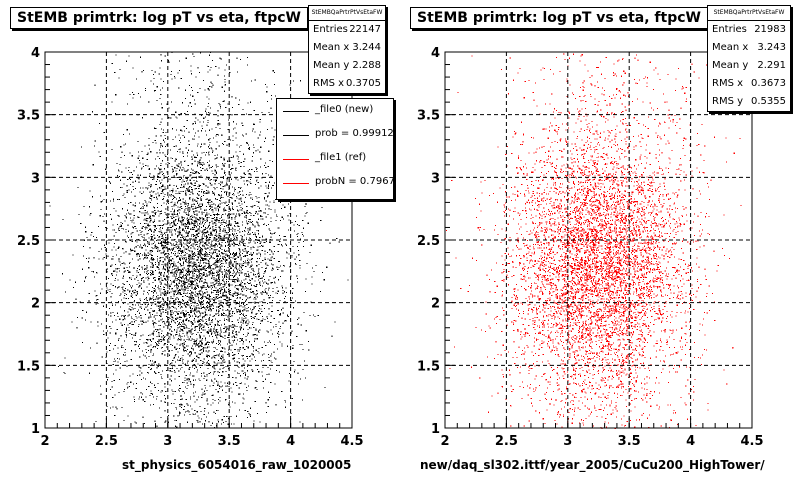 The width and height of the screenshot is (800, 480). What do you see at coordinates (237, 465) in the screenshot?
I see `left-x-axis-title: st_physics_6054016_raw_1020005` at bounding box center [237, 465].